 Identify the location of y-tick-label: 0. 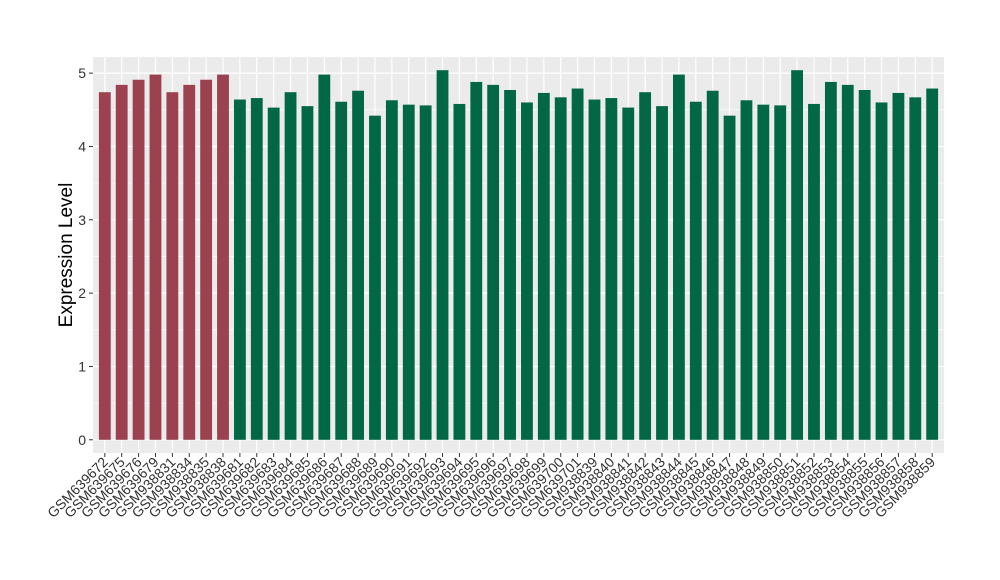
(82, 440).